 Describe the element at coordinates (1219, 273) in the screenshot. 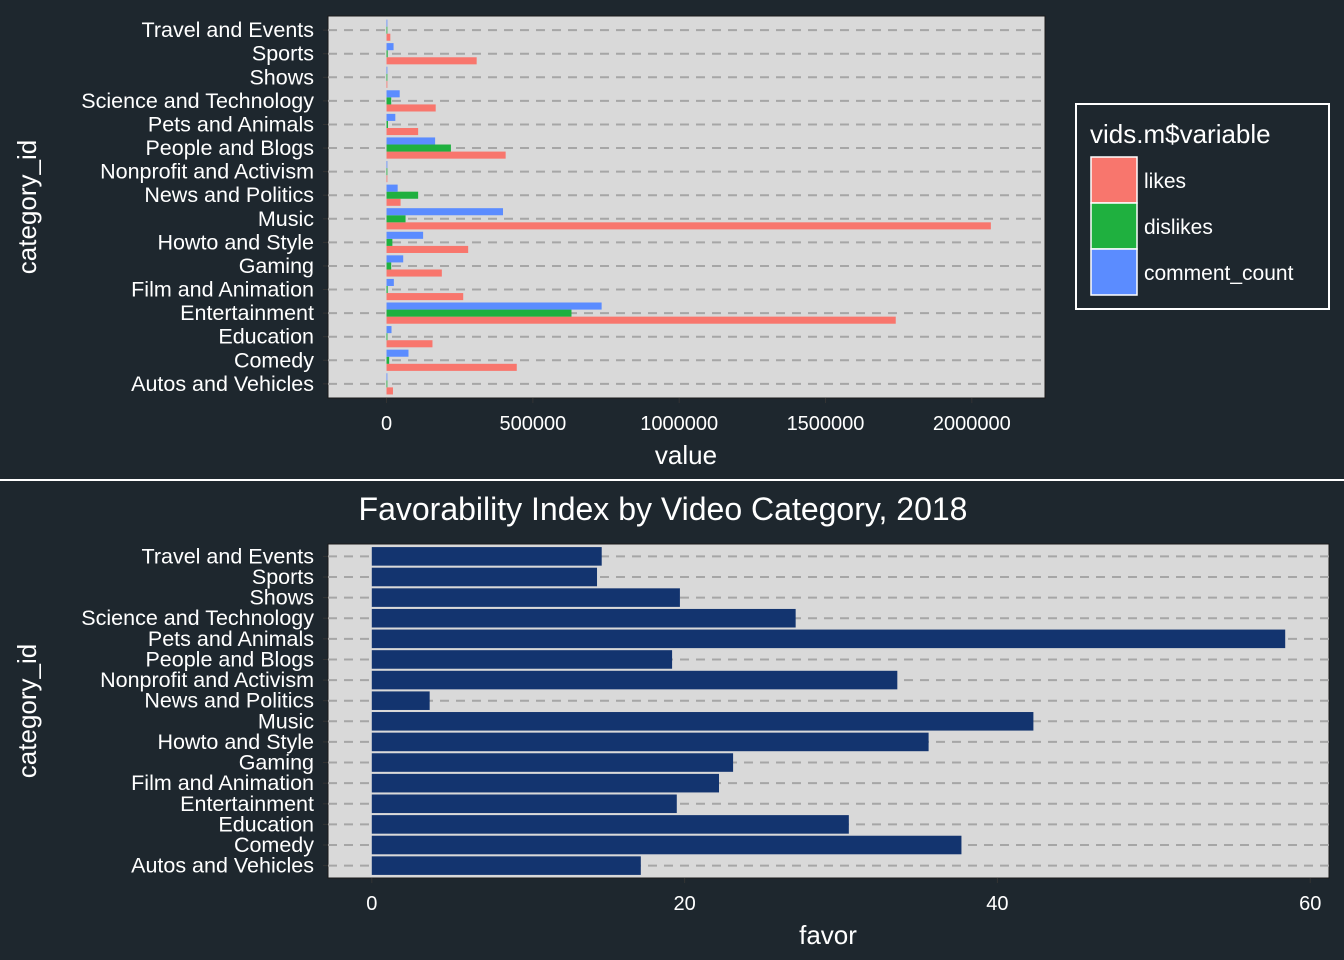

I see `legend-label-comment-count: comment_count` at that location.